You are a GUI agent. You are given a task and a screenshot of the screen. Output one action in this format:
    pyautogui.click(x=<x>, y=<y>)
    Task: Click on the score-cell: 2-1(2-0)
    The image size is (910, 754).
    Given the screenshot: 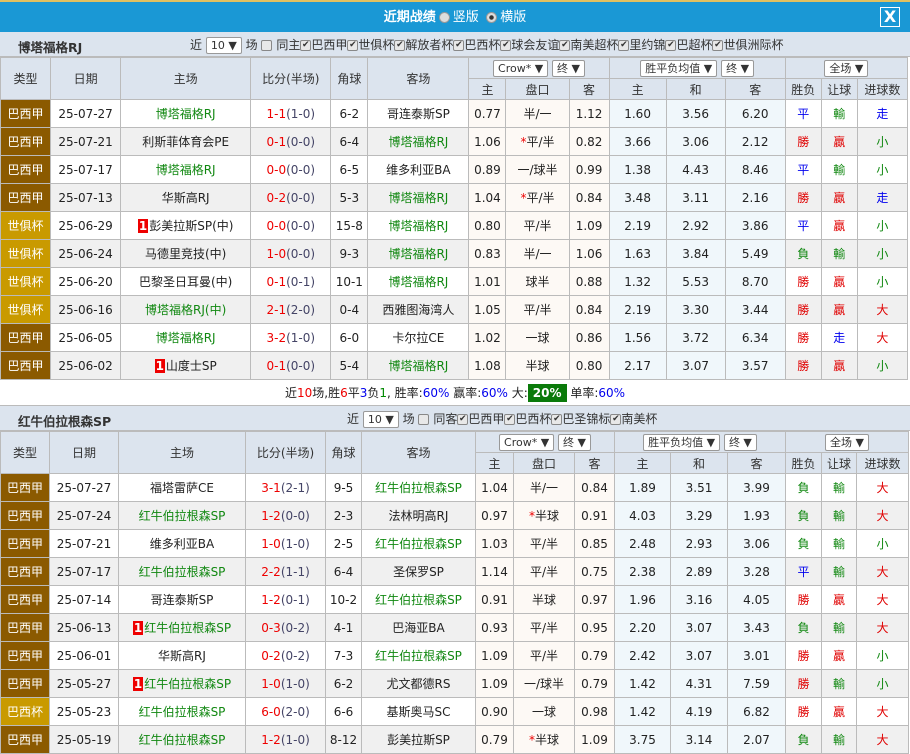 What is the action you would take?
    pyautogui.click(x=291, y=309)
    